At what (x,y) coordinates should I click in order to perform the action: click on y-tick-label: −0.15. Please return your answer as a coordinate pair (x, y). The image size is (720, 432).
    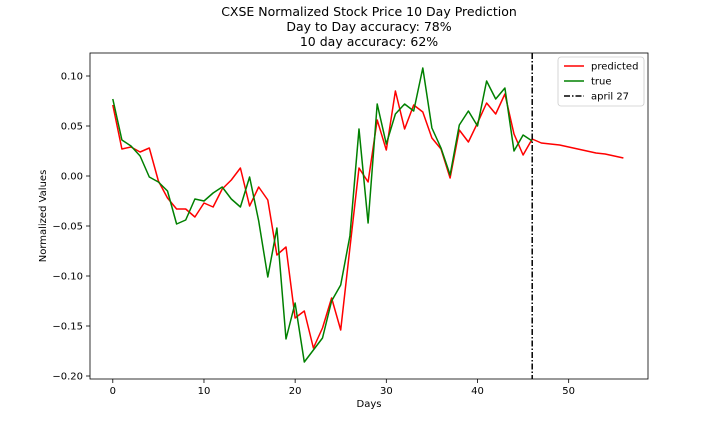
    Looking at the image, I should click on (67, 327).